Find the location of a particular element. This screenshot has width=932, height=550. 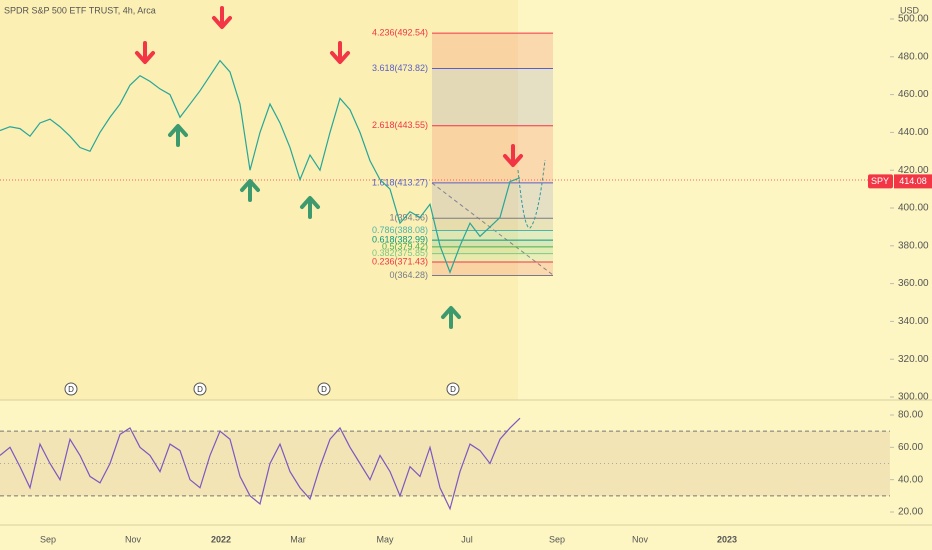

time-label: Jul is located at coordinates (467, 539).